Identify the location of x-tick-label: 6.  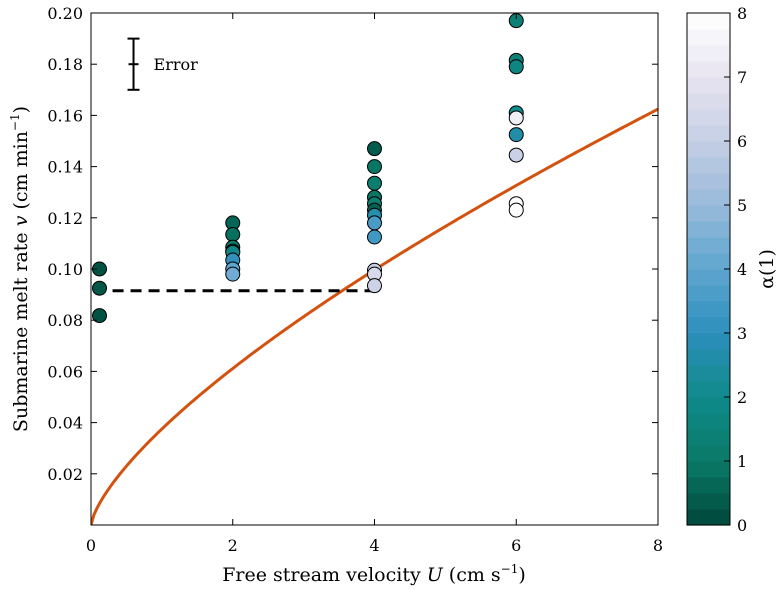
(516, 545).